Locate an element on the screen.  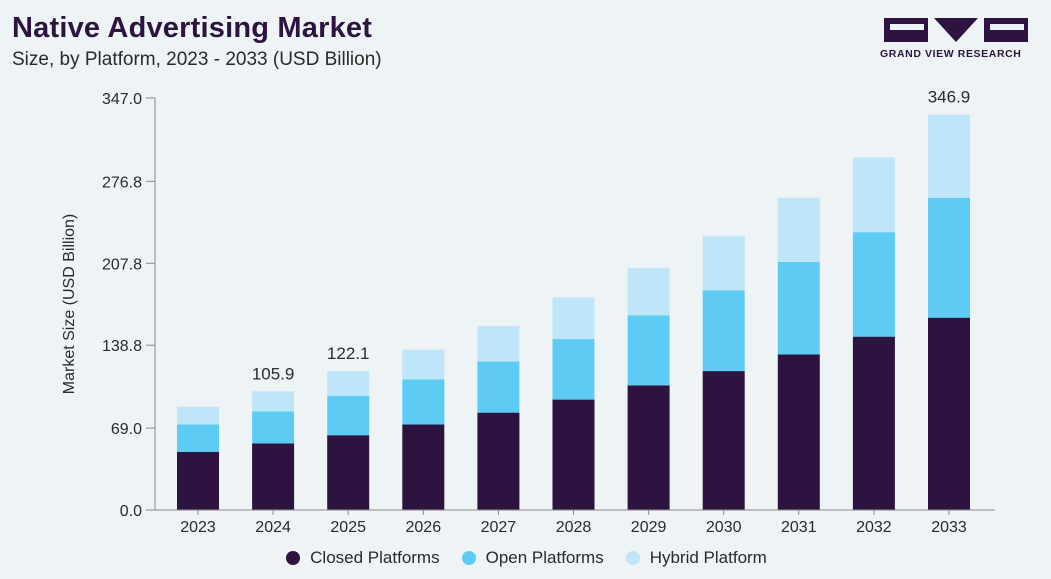
legend-dot-hybrid-icon is located at coordinates (632, 558).